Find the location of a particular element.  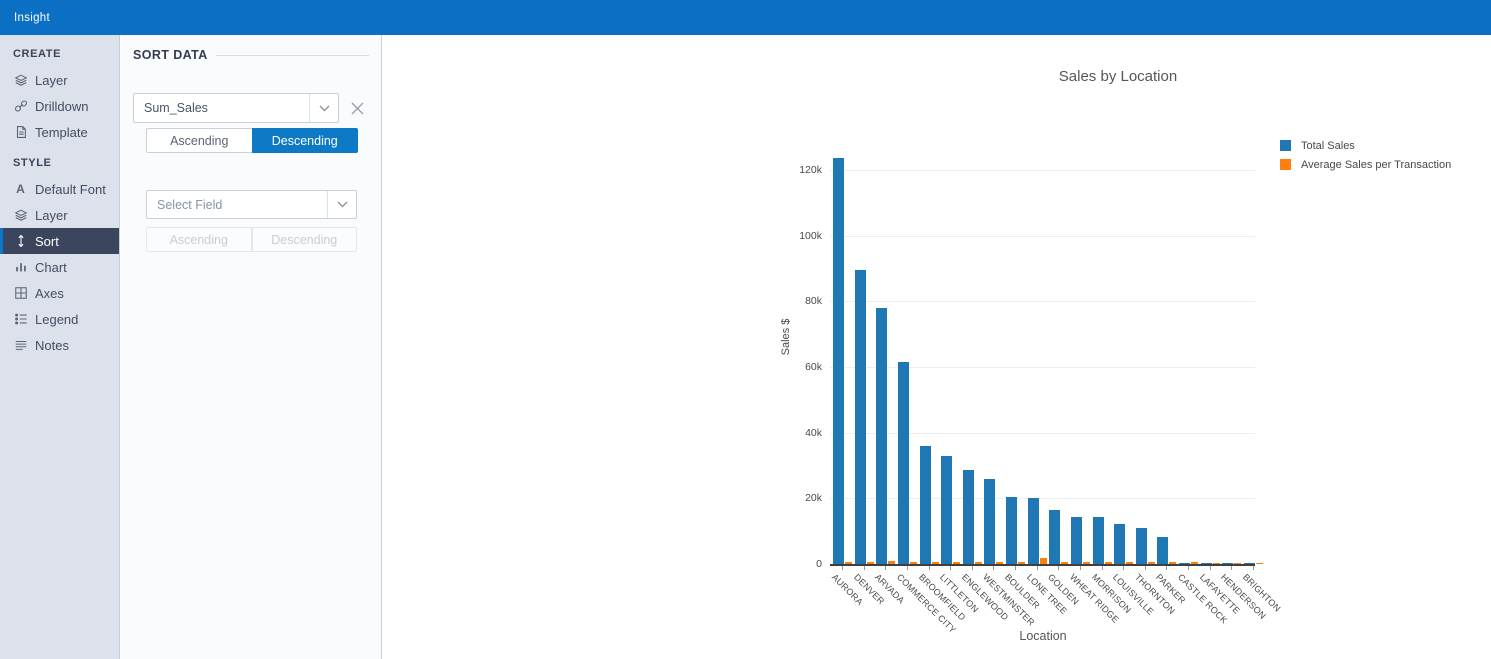

sidebar-item-label: Legend is located at coordinates (57, 319).